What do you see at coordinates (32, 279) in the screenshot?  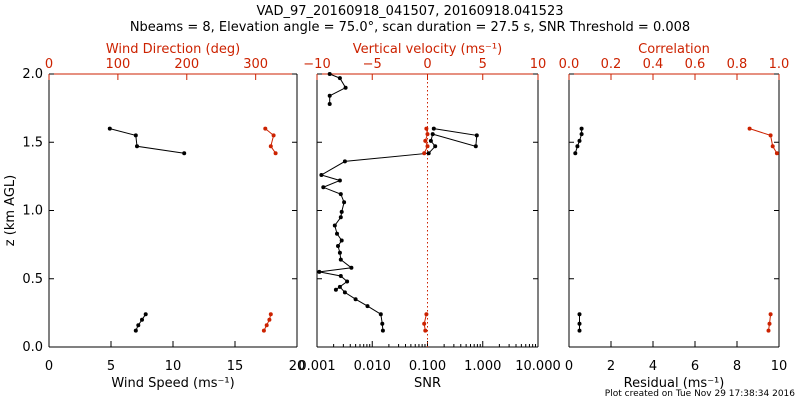 I see `y-tick-label: 0.5` at bounding box center [32, 279].